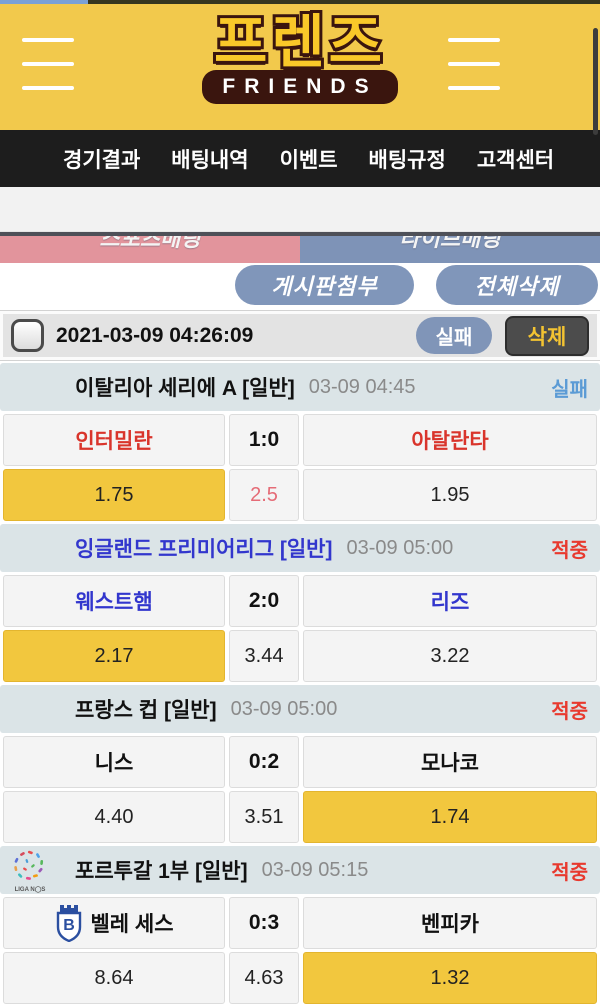 This screenshot has height=1007, width=600. What do you see at coordinates (362, 386) in the screenshot?
I see `match-time: 03-09 04:45` at bounding box center [362, 386].